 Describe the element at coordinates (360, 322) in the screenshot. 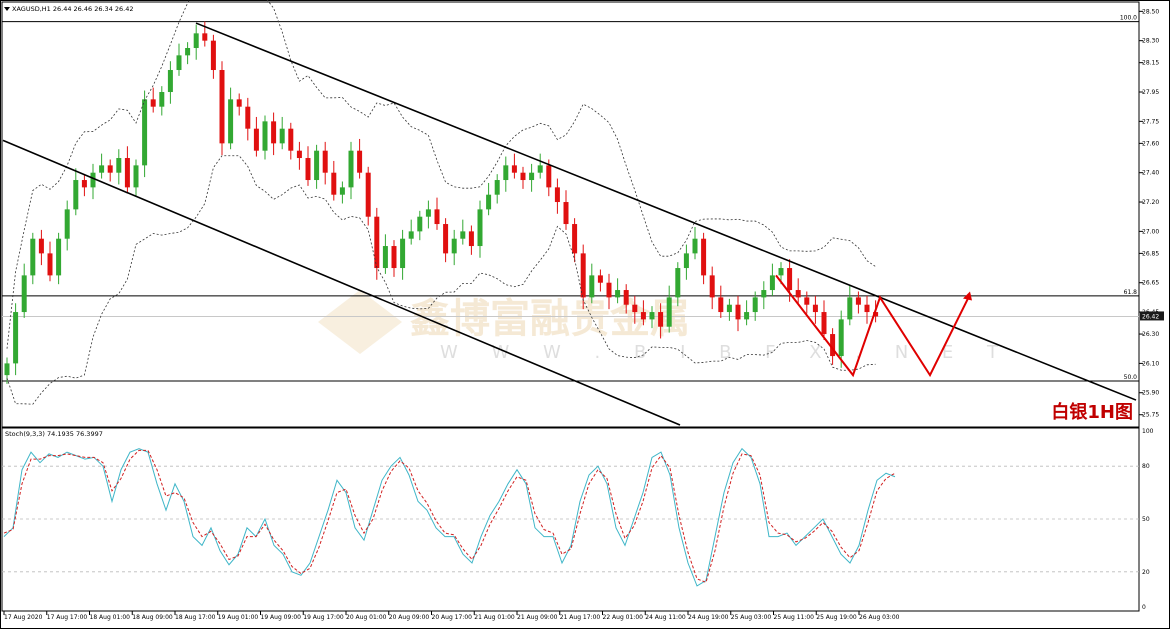

I see `watermark-logo-icon` at that location.